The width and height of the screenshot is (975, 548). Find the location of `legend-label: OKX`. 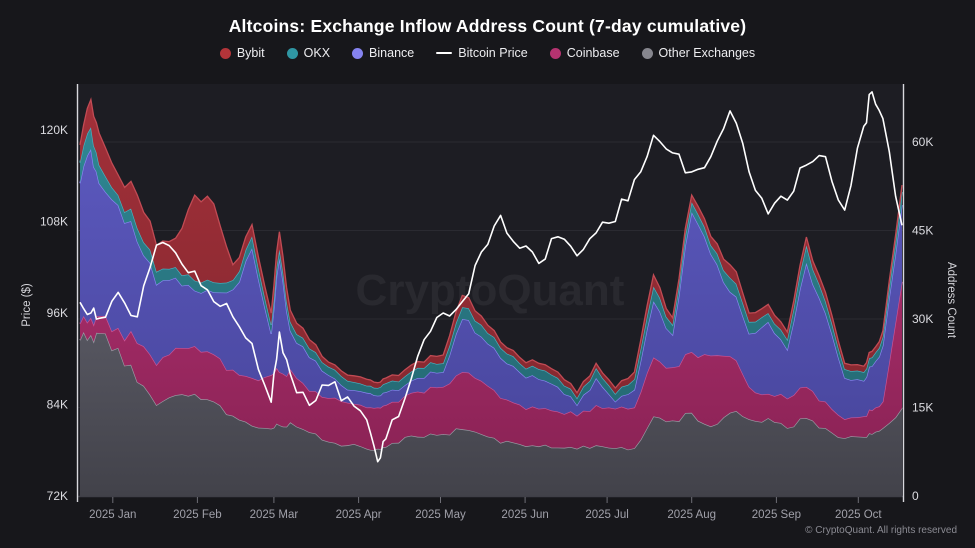

legend-label: OKX is located at coordinates (317, 53).